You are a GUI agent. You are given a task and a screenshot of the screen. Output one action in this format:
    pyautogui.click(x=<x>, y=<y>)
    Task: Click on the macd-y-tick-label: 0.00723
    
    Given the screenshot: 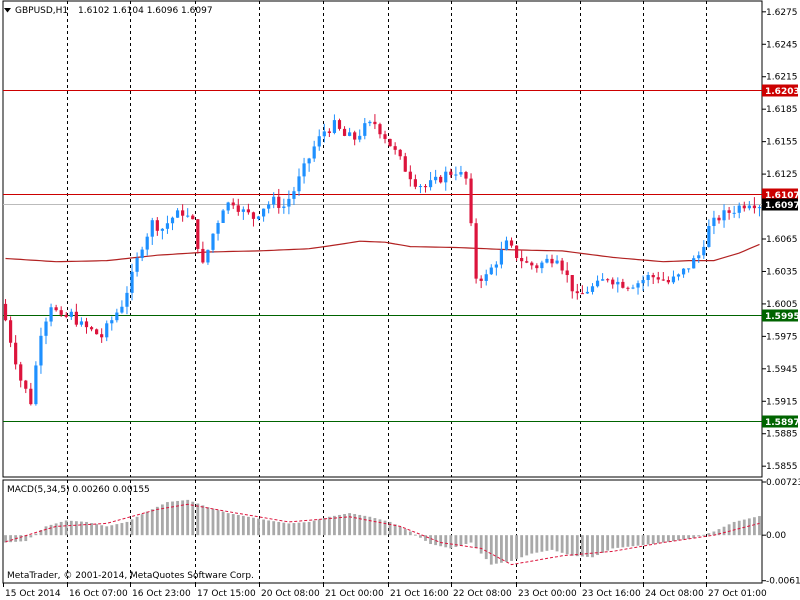 What is the action you would take?
    pyautogui.click(x=783, y=483)
    